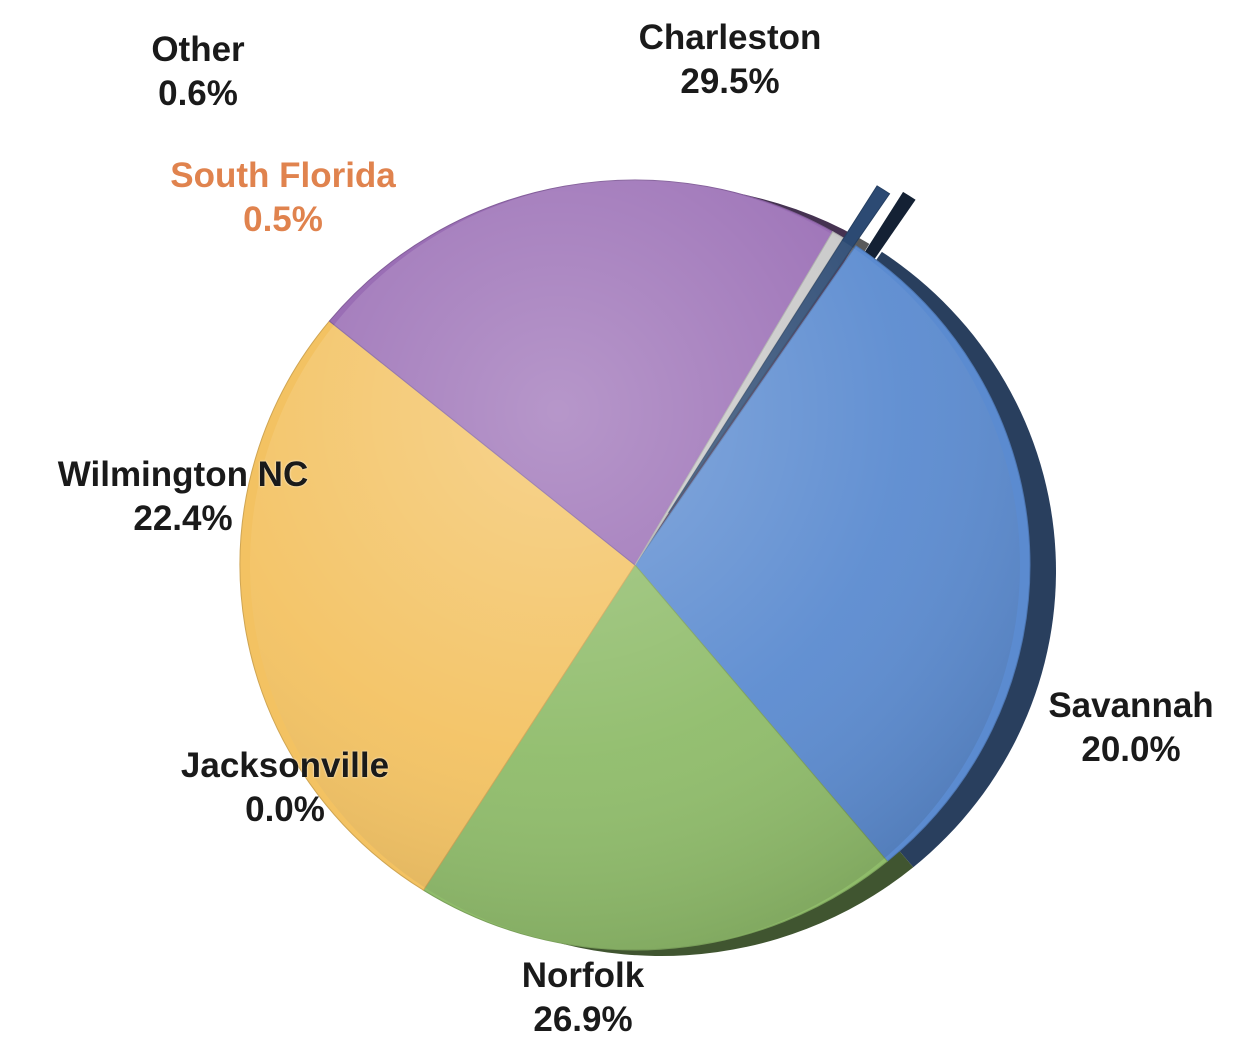 This screenshot has width=1260, height=1042. Describe the element at coordinates (285, 765) in the screenshot. I see `slice-label-name: Jacksonville` at that location.